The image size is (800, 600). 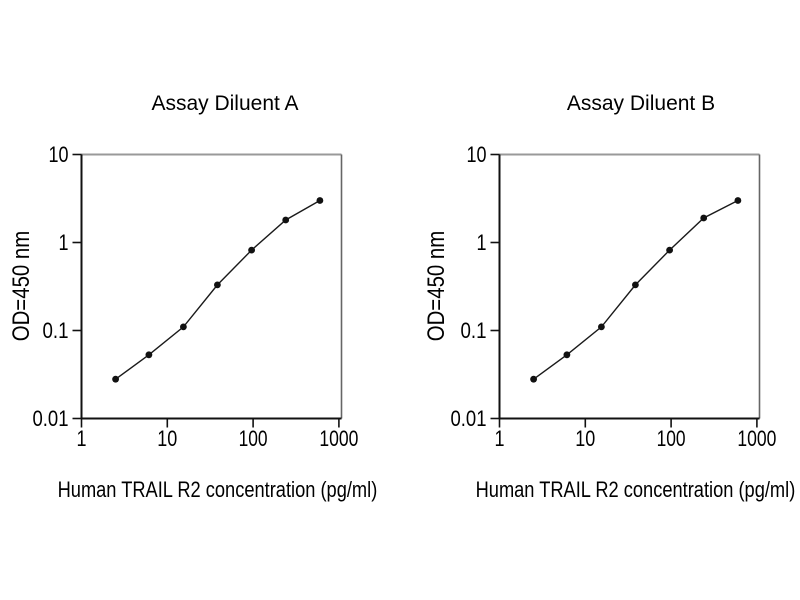 I want to click on y-axis-label-right: OD=450 nm, so click(x=436, y=286).